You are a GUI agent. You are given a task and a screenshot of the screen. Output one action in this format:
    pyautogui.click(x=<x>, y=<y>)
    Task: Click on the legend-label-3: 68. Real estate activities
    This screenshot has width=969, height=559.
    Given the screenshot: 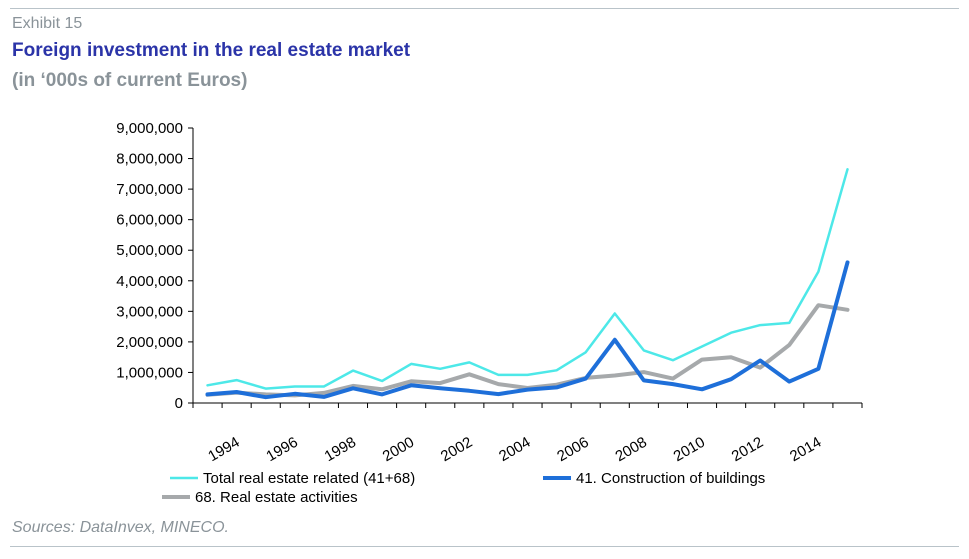 What is the action you would take?
    pyautogui.click(x=276, y=497)
    